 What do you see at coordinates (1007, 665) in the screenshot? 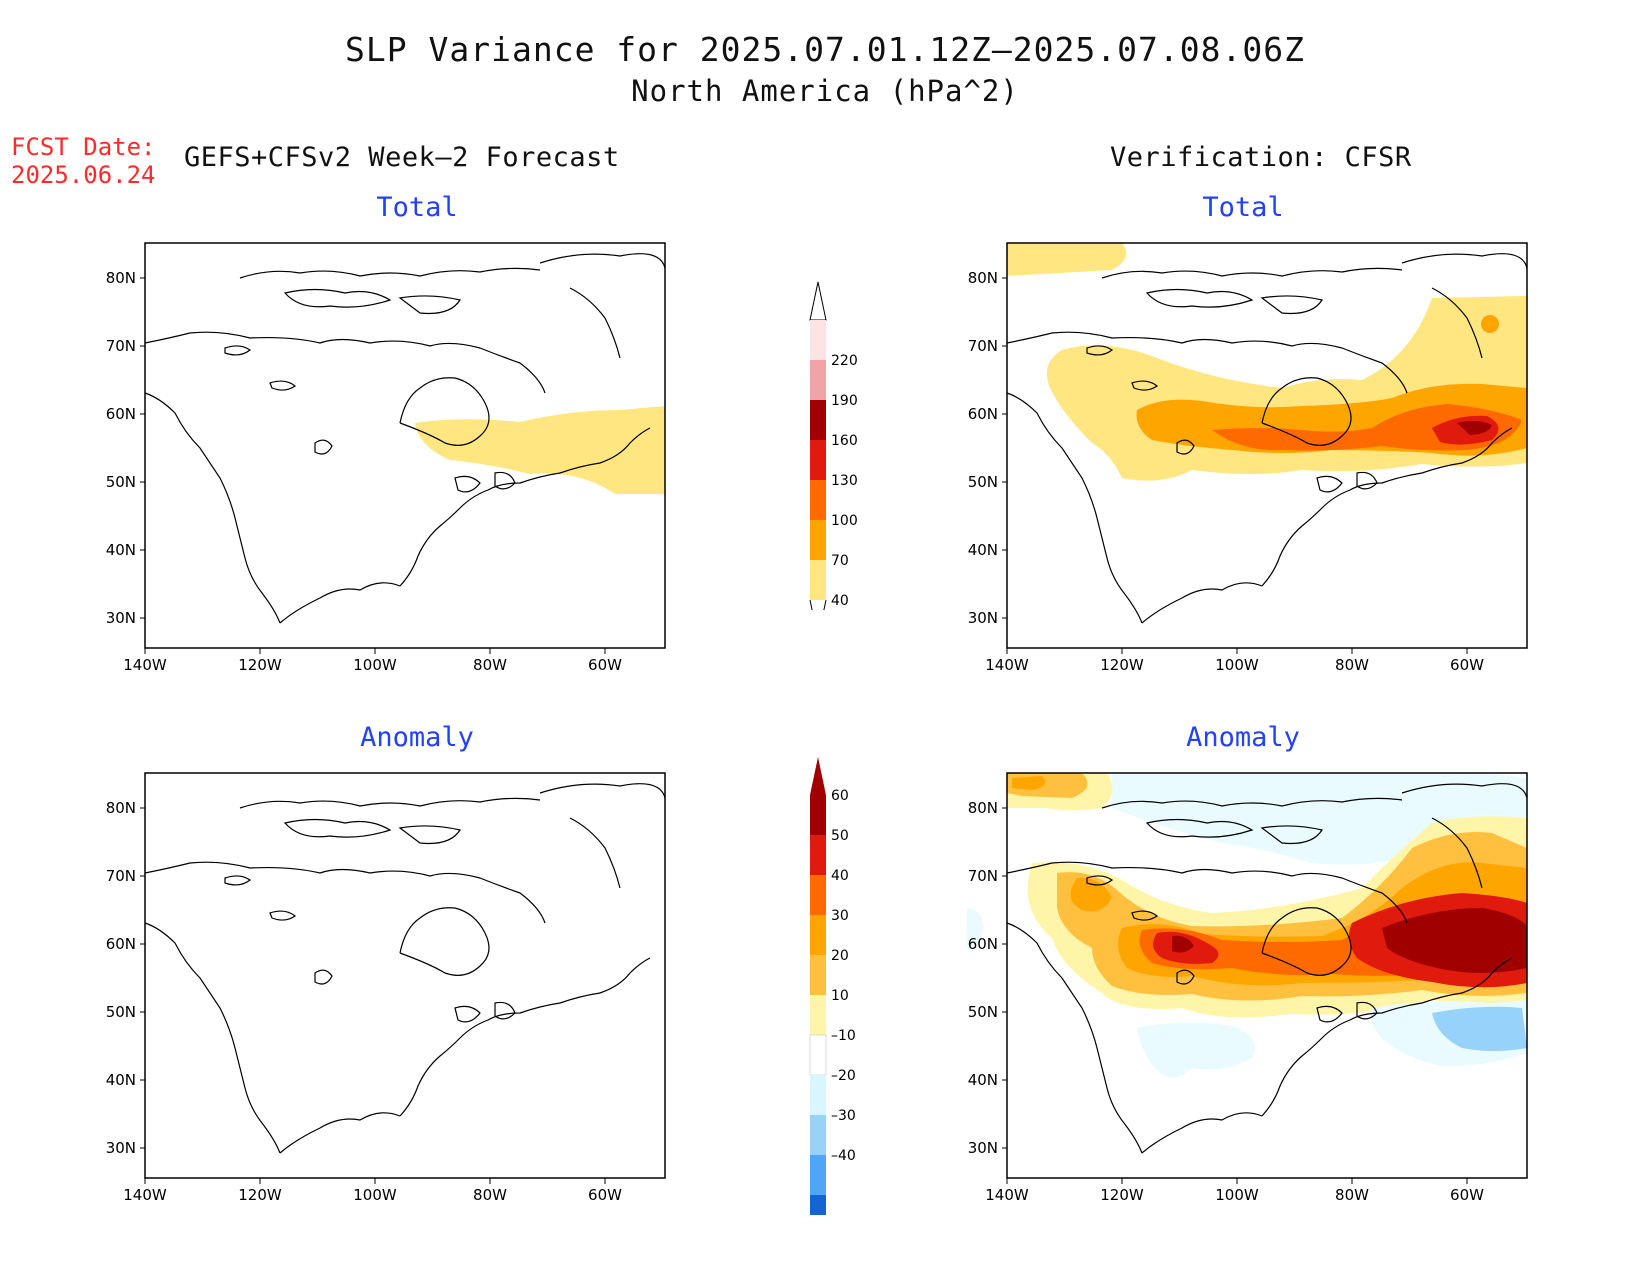
I see `lon-tick-label: 140W` at bounding box center [1007, 665].